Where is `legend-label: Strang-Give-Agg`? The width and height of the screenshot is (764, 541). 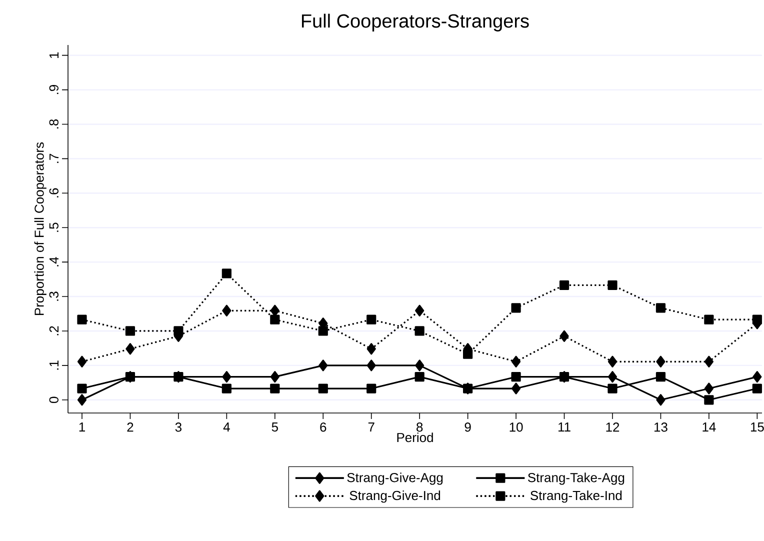 legend-label: Strang-Give-Agg is located at coordinates (395, 478).